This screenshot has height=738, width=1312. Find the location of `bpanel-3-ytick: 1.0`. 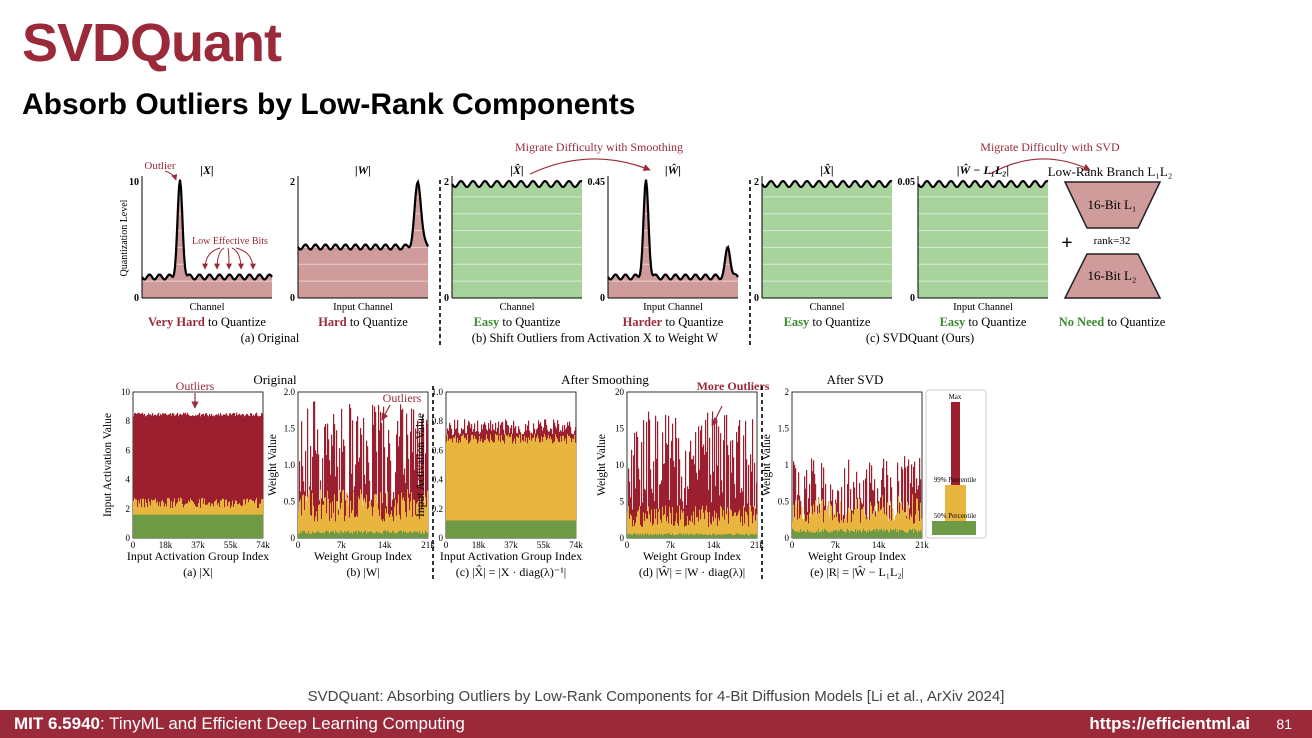

bpanel-3-ytick: 1.0 is located at coordinates (438, 392).